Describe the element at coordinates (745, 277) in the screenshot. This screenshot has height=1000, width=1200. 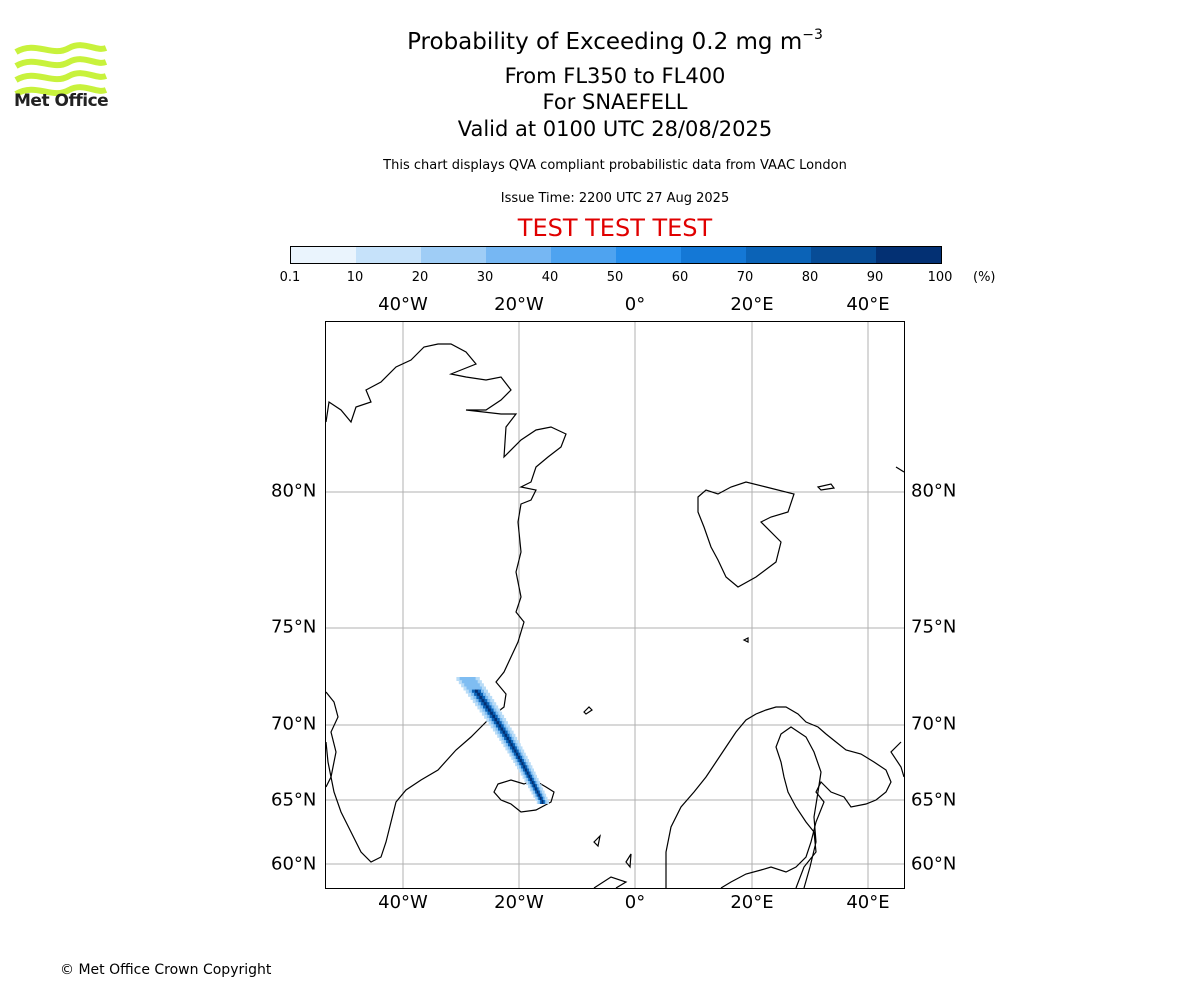
I see `colorbar-tick-label: 70` at that location.